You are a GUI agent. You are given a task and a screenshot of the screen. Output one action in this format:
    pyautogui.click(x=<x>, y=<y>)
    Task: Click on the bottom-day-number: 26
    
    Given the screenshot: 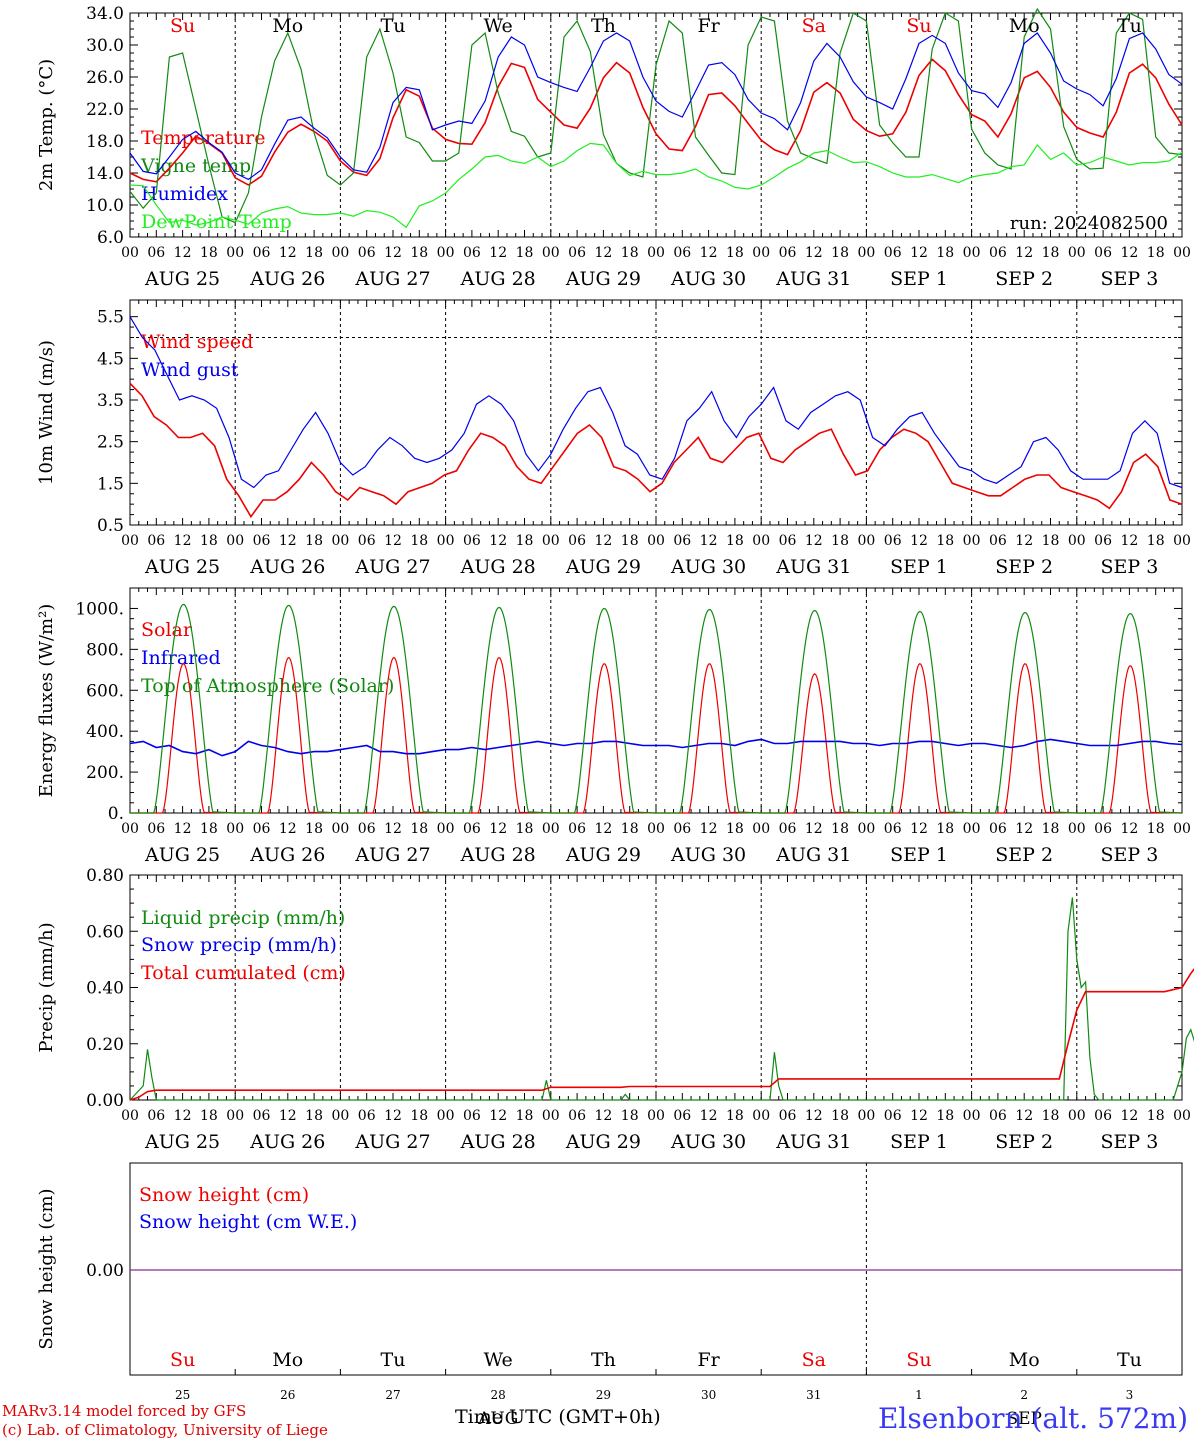 What is the action you would take?
    pyautogui.click(x=287, y=1395)
    